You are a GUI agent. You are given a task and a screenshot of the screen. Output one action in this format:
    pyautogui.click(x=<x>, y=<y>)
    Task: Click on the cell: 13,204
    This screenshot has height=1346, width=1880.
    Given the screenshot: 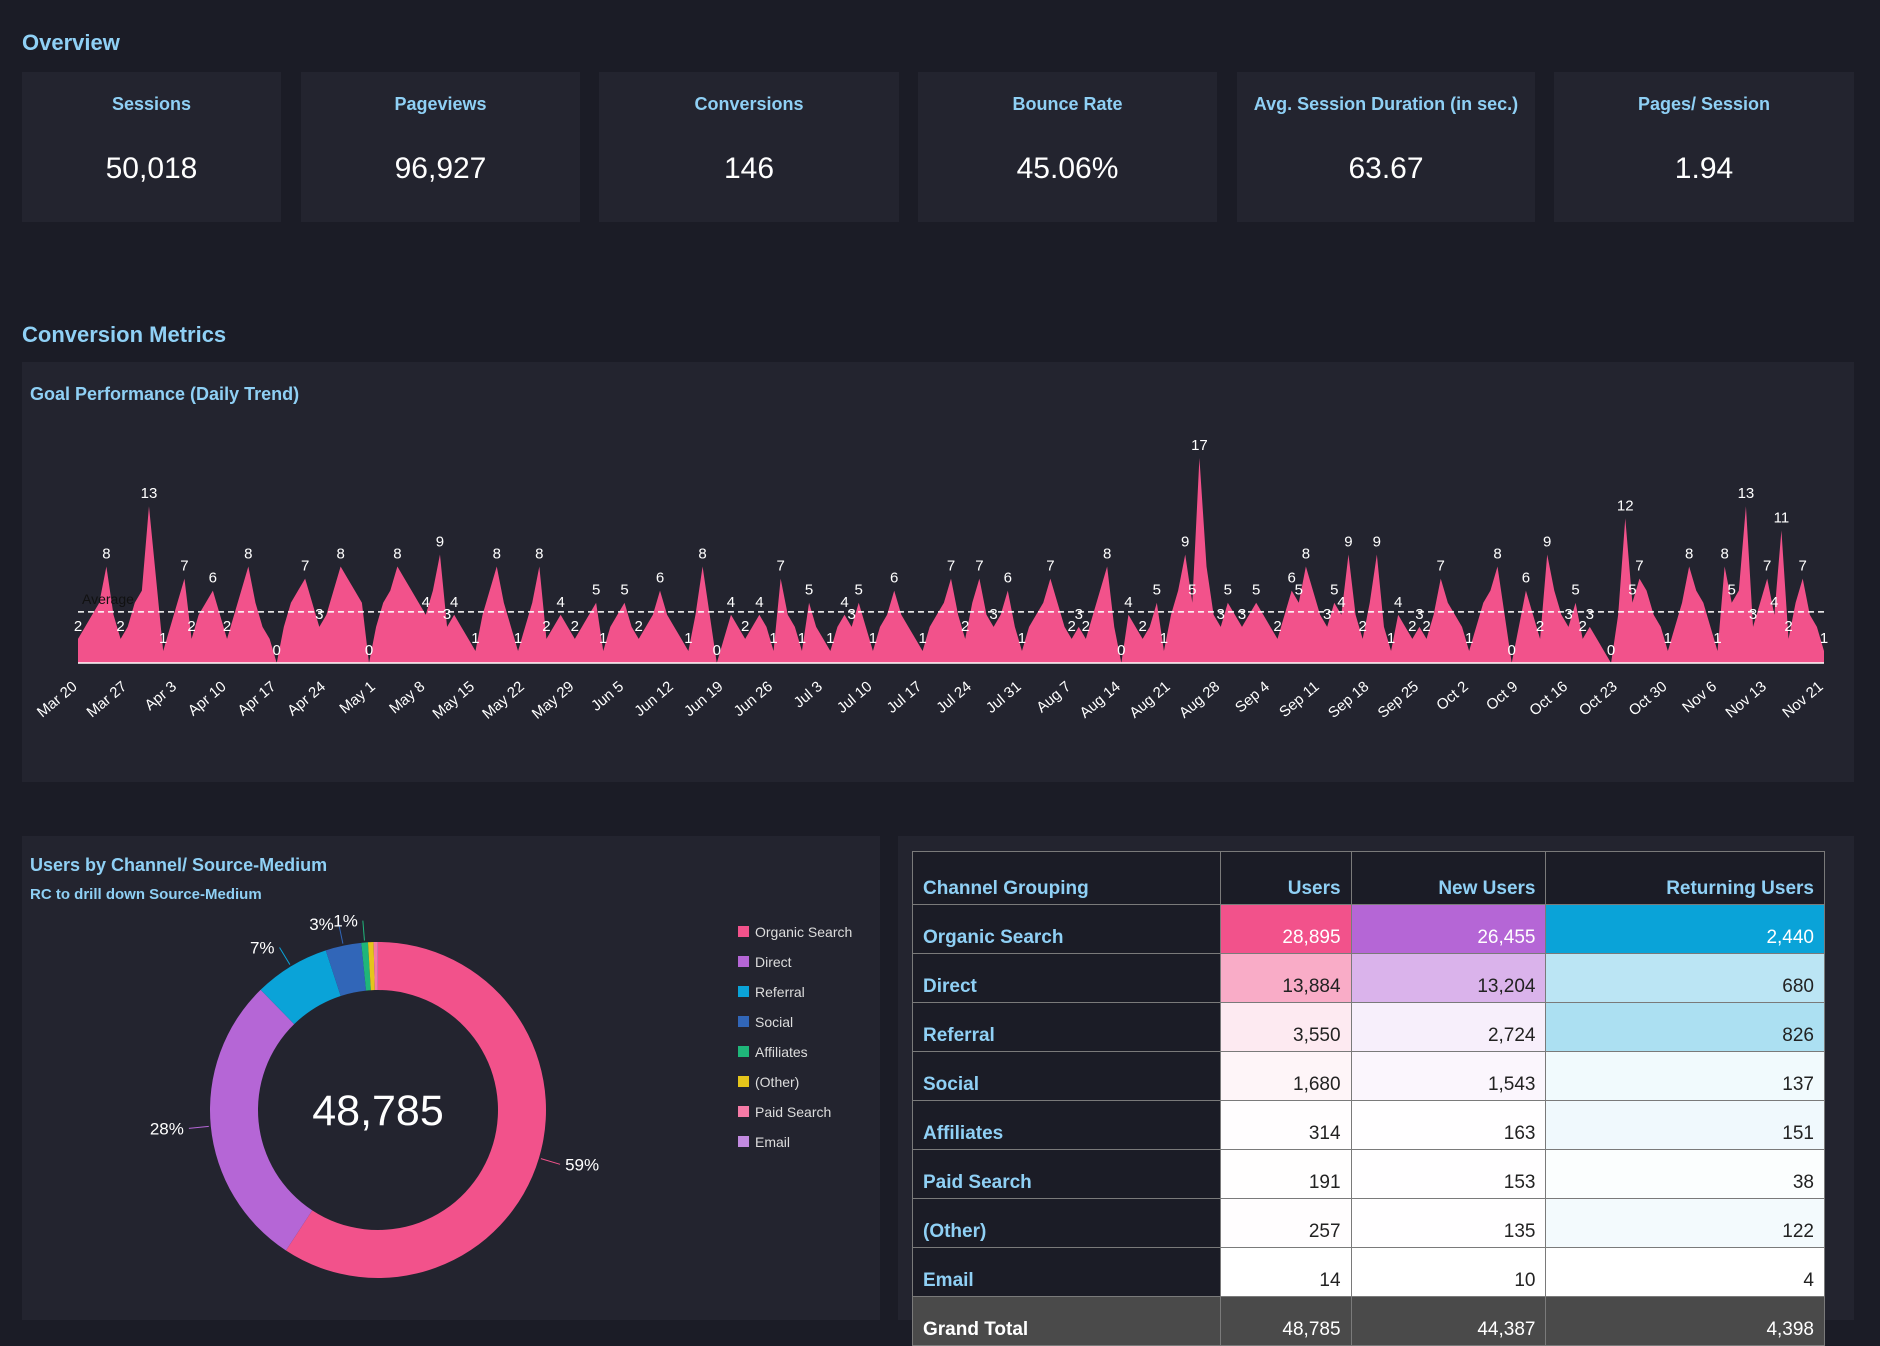 What is the action you would take?
    pyautogui.click(x=1448, y=978)
    